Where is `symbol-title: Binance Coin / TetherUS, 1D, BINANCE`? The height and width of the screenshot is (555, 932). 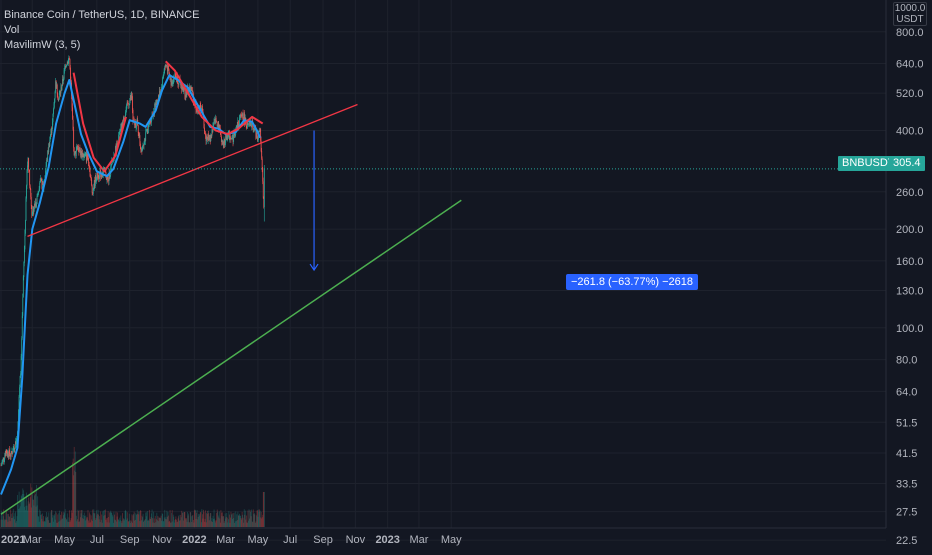 symbol-title: Binance Coin / TetherUS, 1D, BINANCE is located at coordinates (102, 15).